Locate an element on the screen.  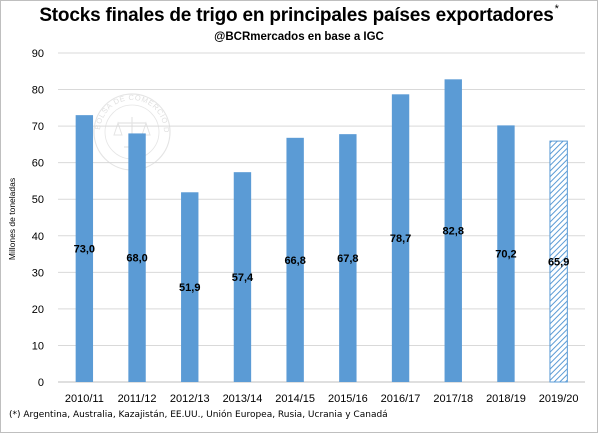
data-label: 51,9 is located at coordinates (189, 288).